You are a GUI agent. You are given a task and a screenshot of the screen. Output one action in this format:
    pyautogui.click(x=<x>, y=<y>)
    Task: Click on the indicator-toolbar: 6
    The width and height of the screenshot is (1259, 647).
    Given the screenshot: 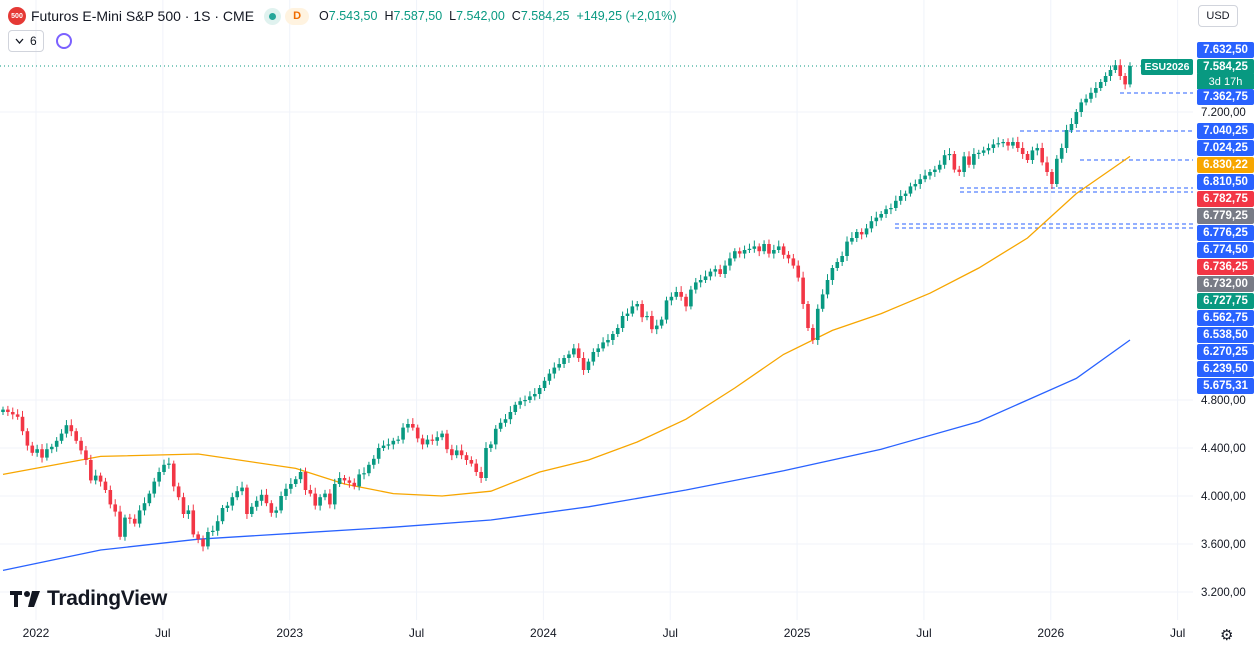 What is the action you would take?
    pyautogui.click(x=40, y=41)
    